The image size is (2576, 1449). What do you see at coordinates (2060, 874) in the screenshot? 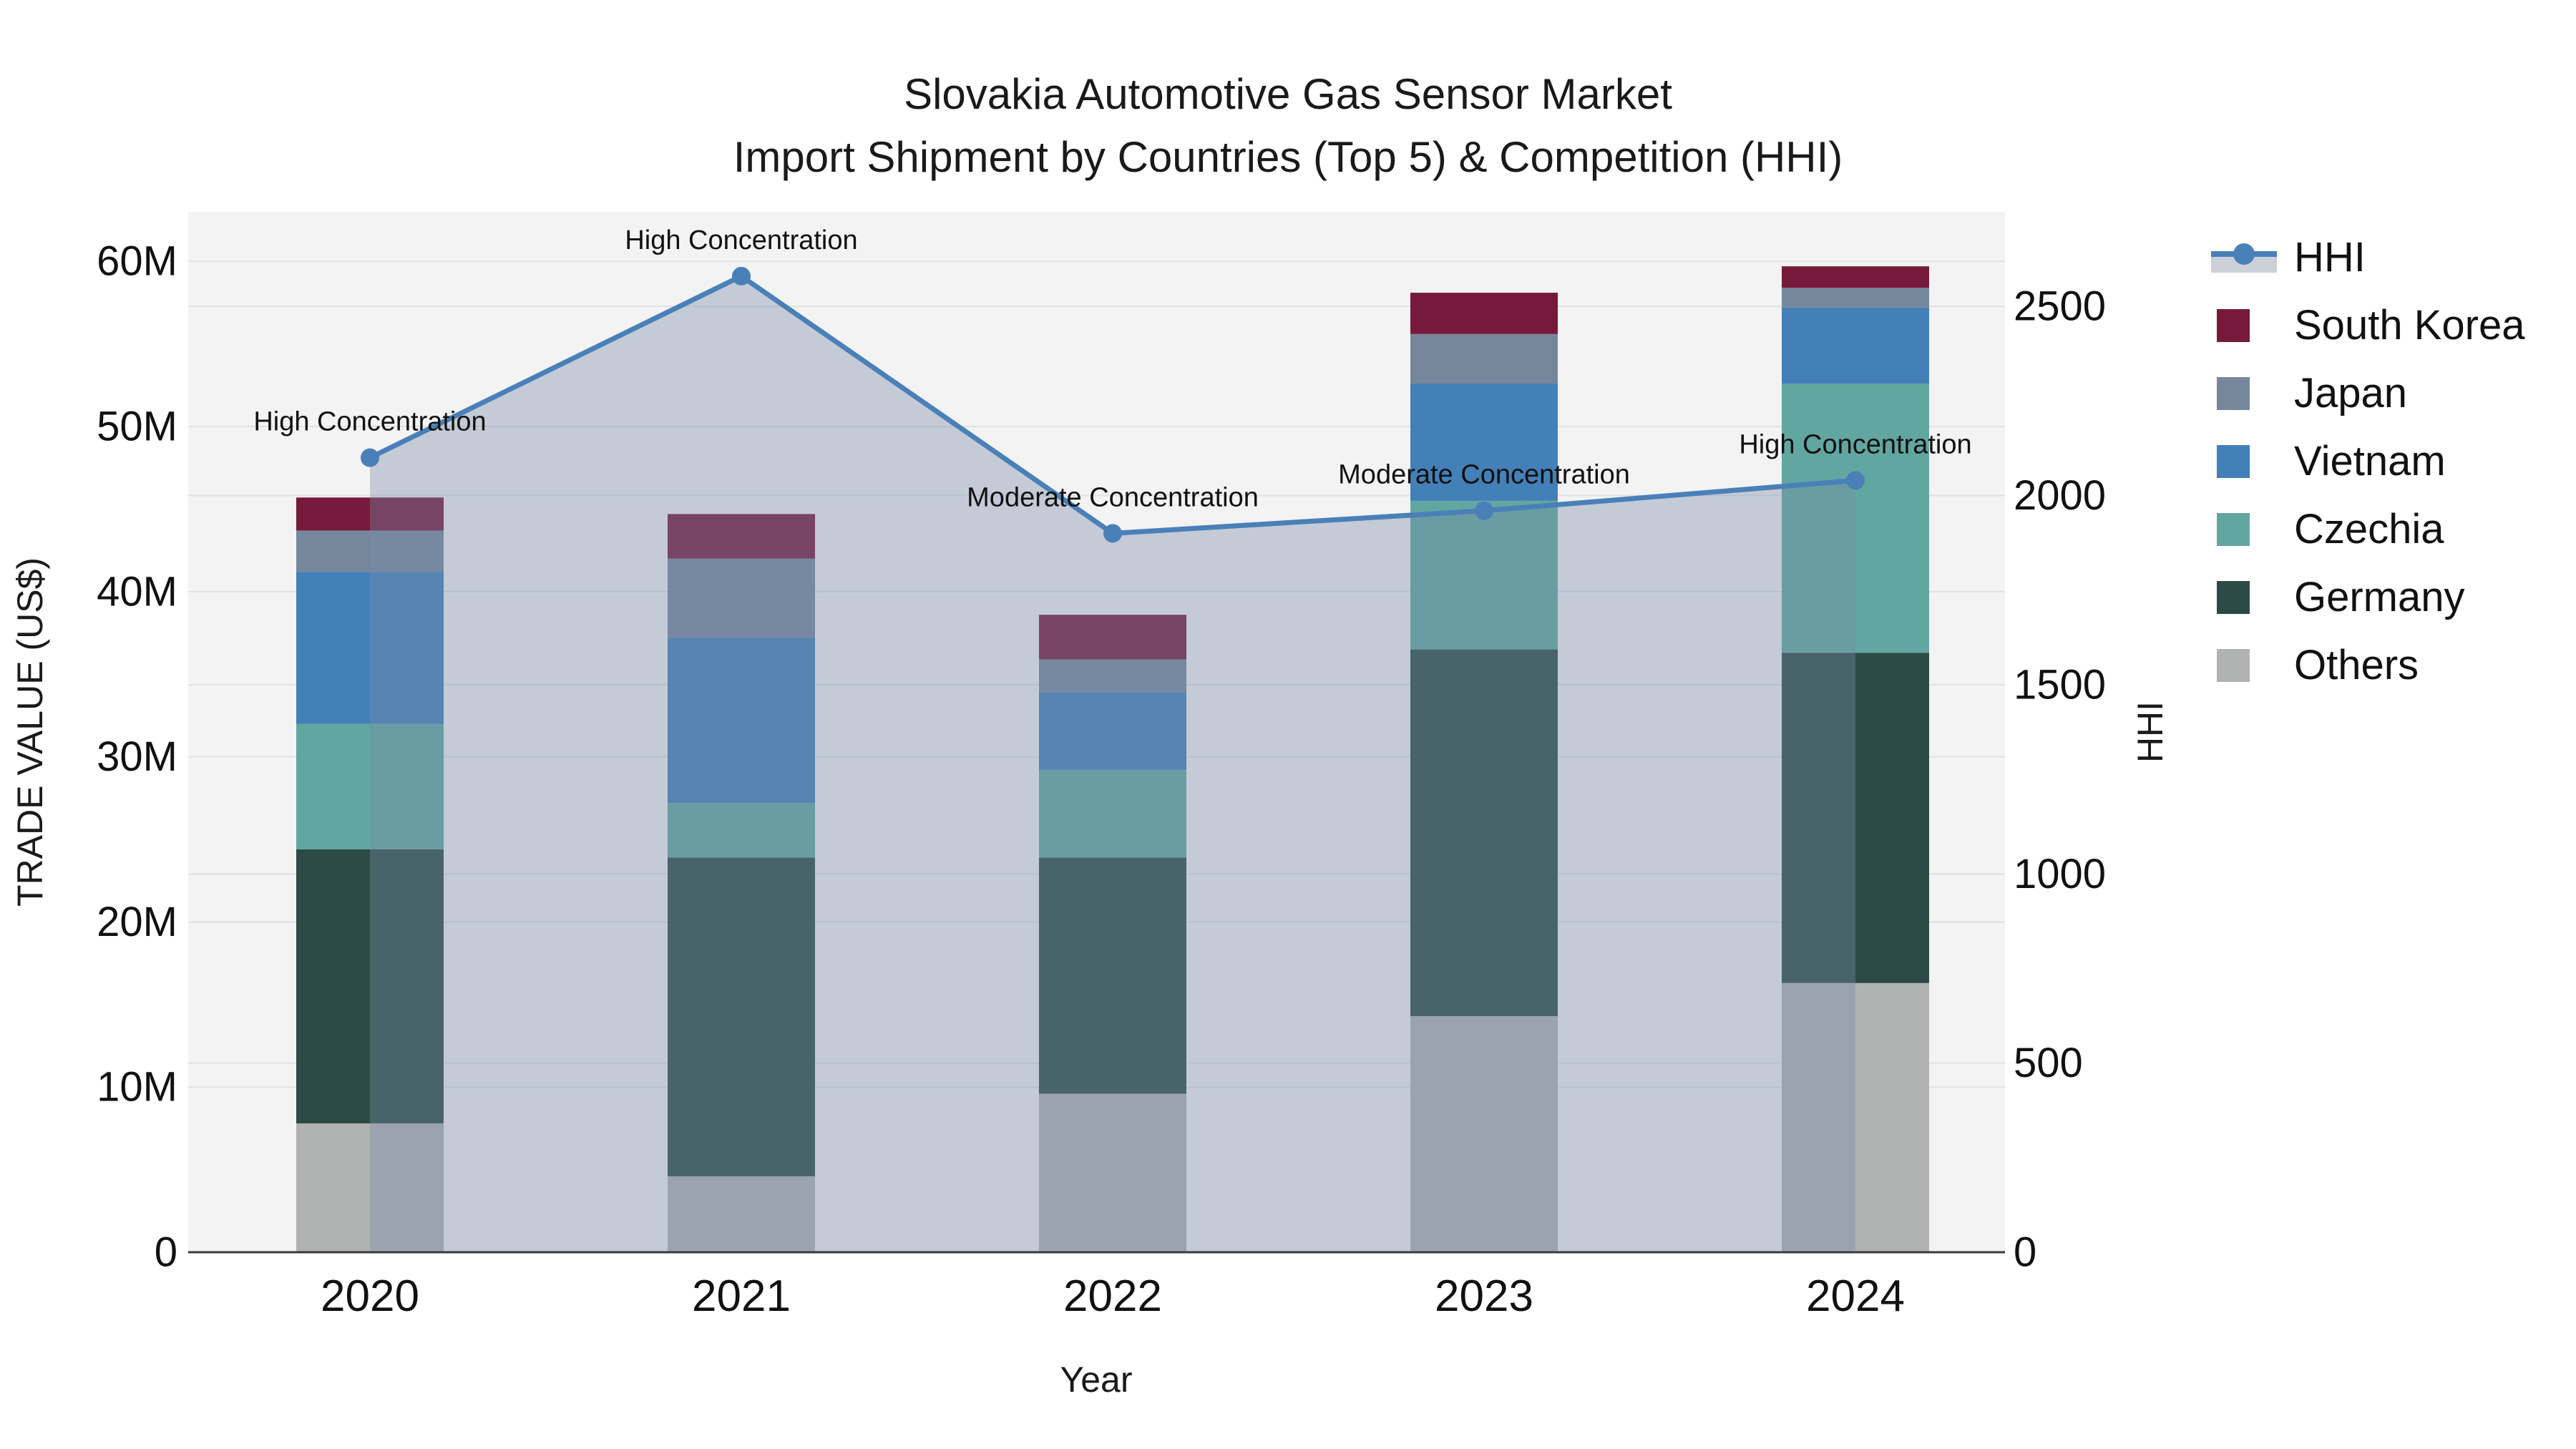
I see `y-right-tick-1000: 1000` at bounding box center [2060, 874].